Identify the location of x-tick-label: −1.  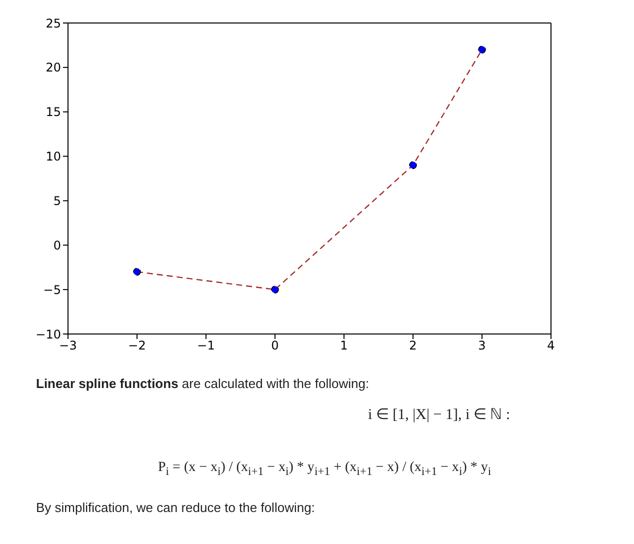
(206, 345).